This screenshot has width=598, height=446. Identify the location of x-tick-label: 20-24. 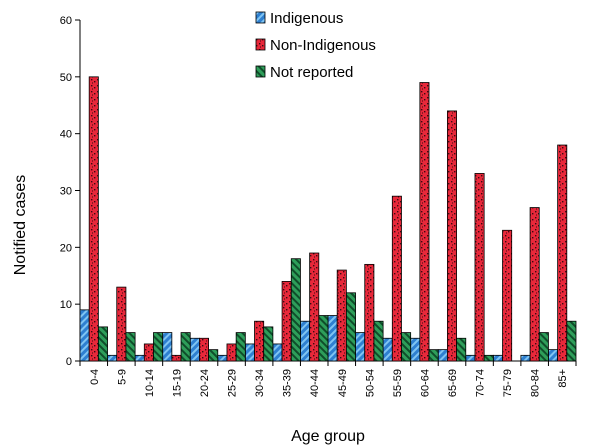
(205, 383).